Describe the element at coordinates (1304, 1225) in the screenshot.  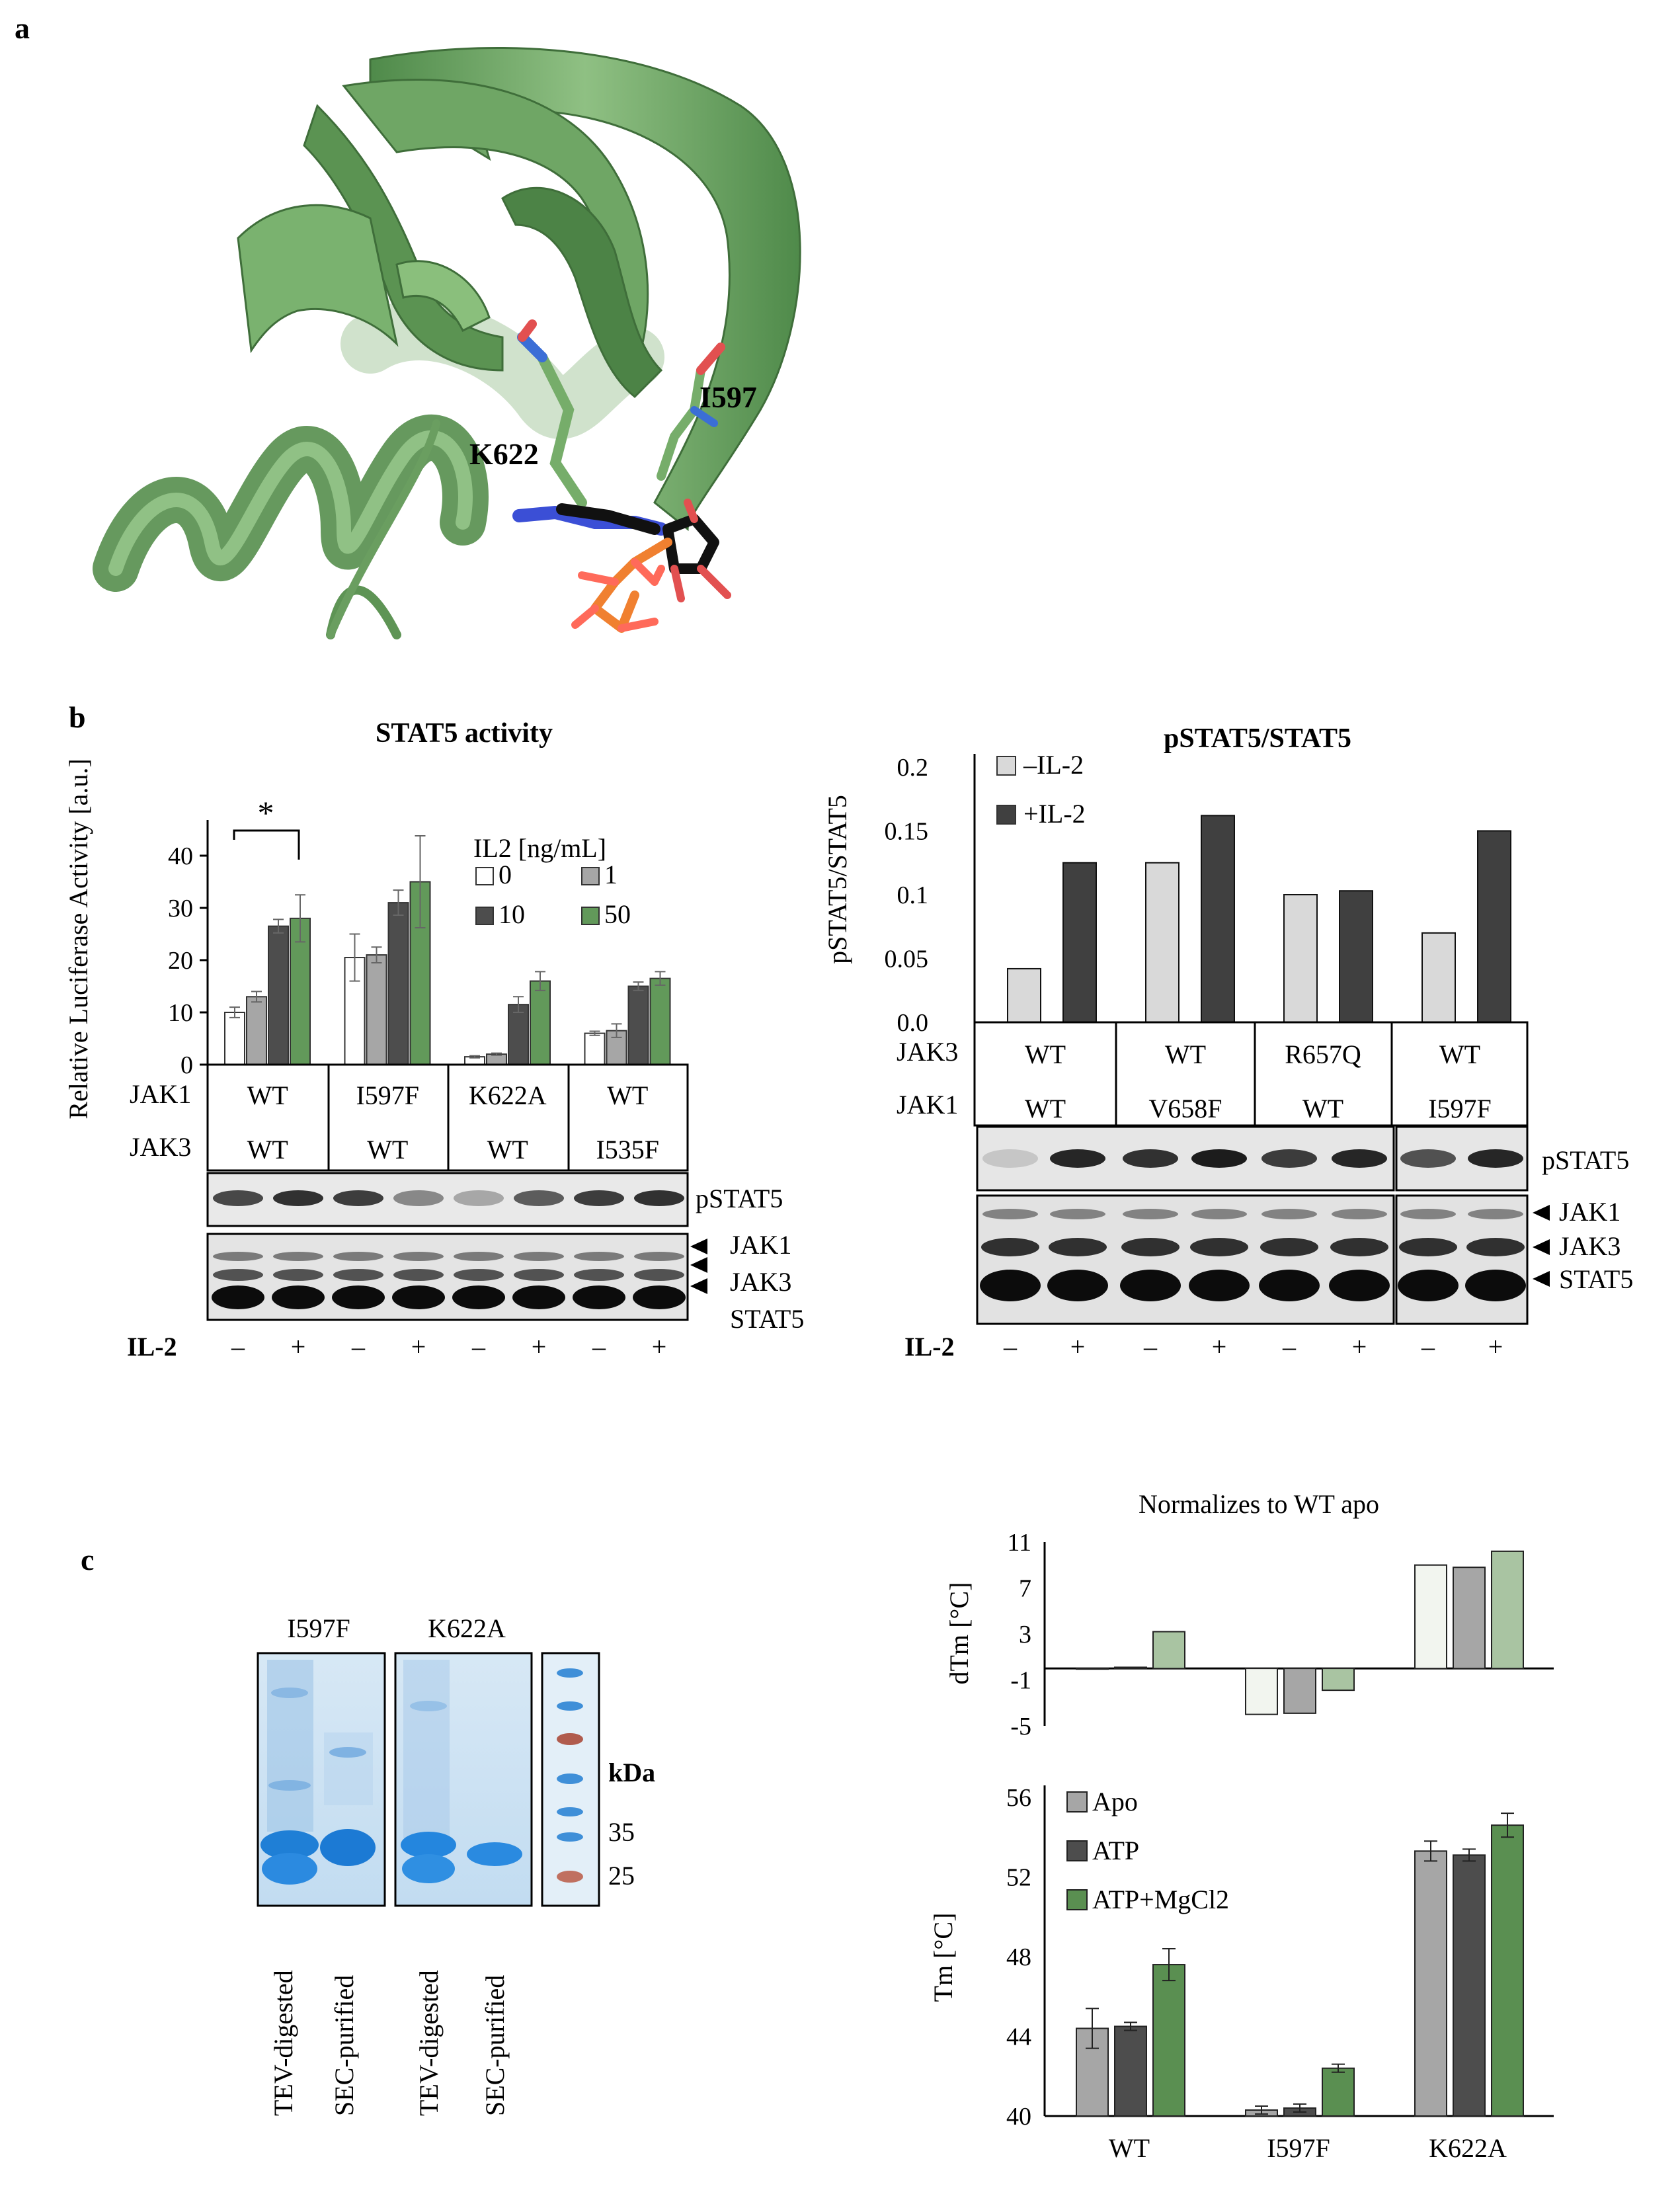
I see `ratio-western-blot: pSTAT5 JAK1 JAK3 STAT5` at that location.